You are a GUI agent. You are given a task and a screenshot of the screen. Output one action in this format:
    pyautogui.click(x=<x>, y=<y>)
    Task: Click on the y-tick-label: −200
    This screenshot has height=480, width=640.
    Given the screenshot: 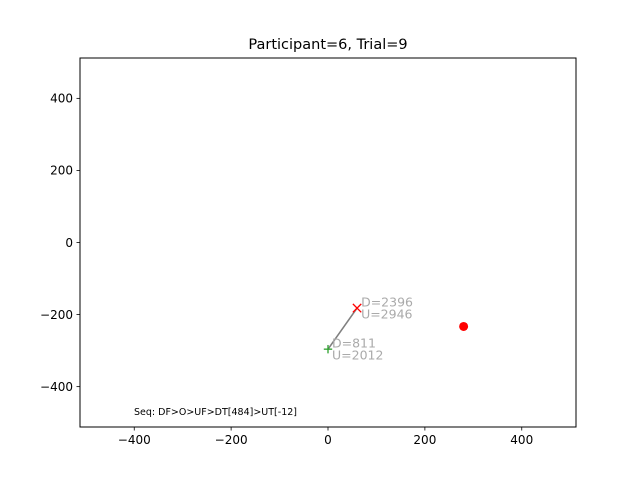 What is the action you would take?
    pyautogui.click(x=56, y=315)
    